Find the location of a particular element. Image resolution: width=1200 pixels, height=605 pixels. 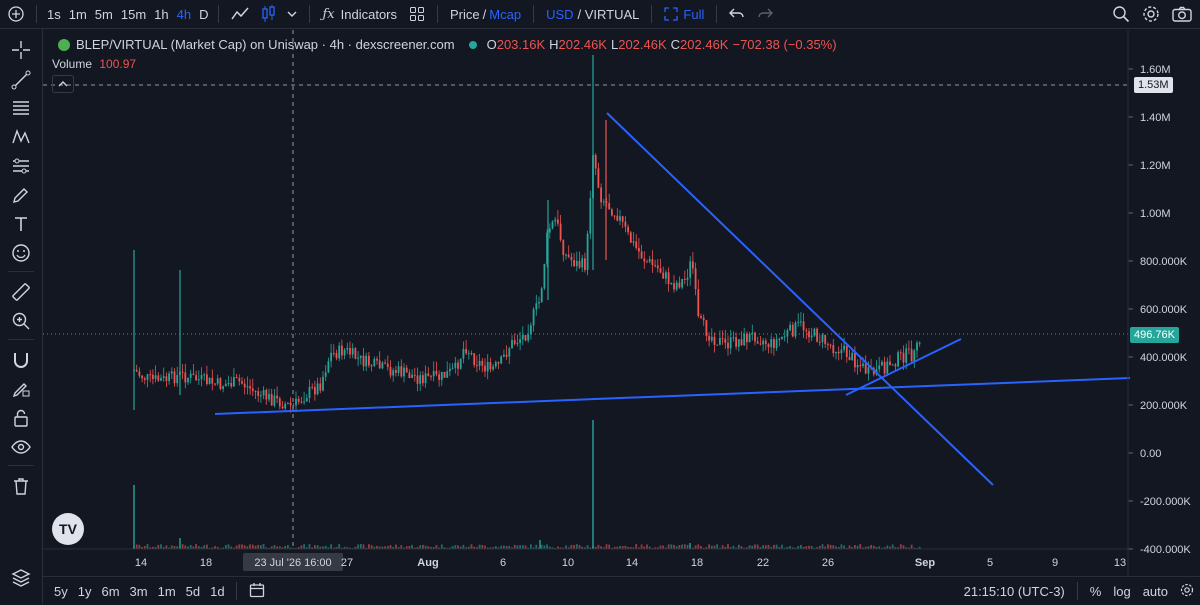

settings-button is located at coordinates (1151, 14).